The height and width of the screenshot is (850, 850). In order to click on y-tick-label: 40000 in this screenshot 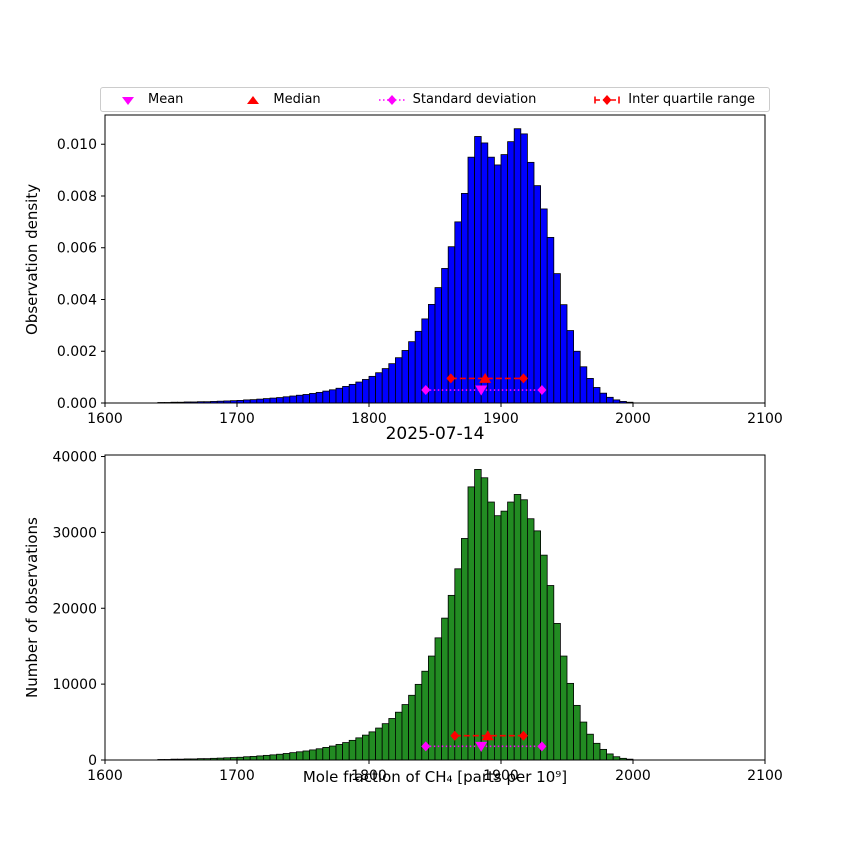, I will do `click(74, 458)`.